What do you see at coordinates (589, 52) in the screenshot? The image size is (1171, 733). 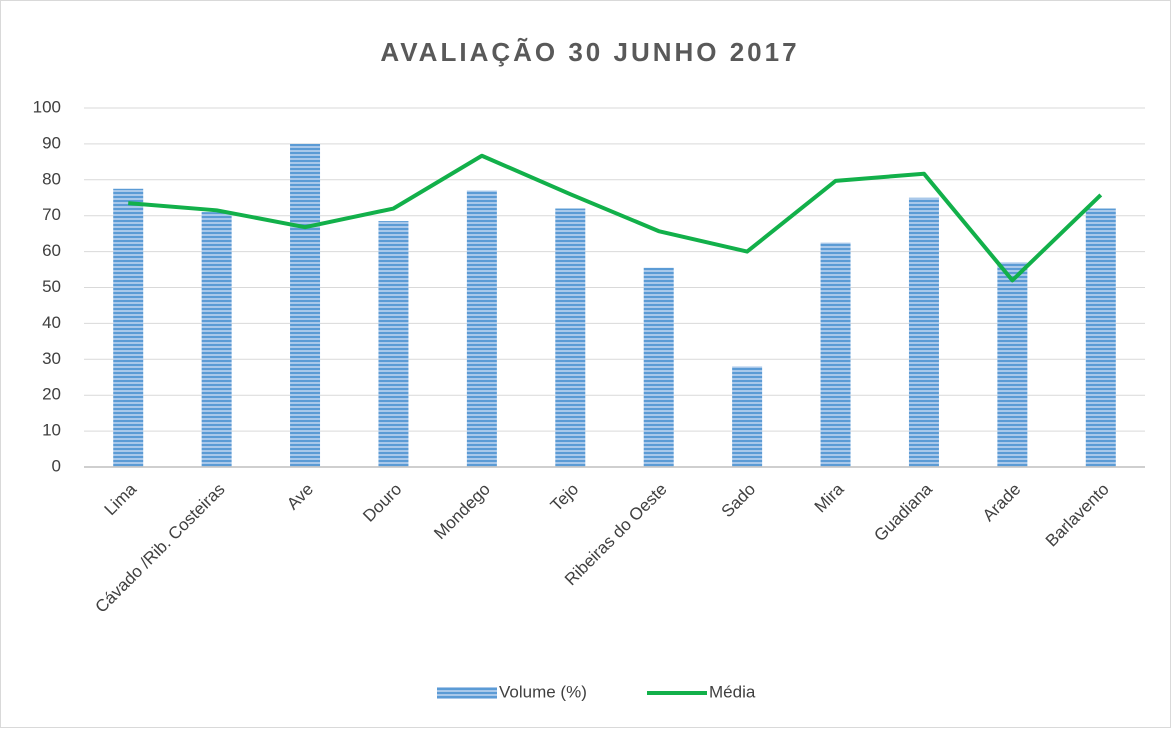 I see `chart-title: AVALIAÇÃO 30 JUNHO 2017` at bounding box center [589, 52].